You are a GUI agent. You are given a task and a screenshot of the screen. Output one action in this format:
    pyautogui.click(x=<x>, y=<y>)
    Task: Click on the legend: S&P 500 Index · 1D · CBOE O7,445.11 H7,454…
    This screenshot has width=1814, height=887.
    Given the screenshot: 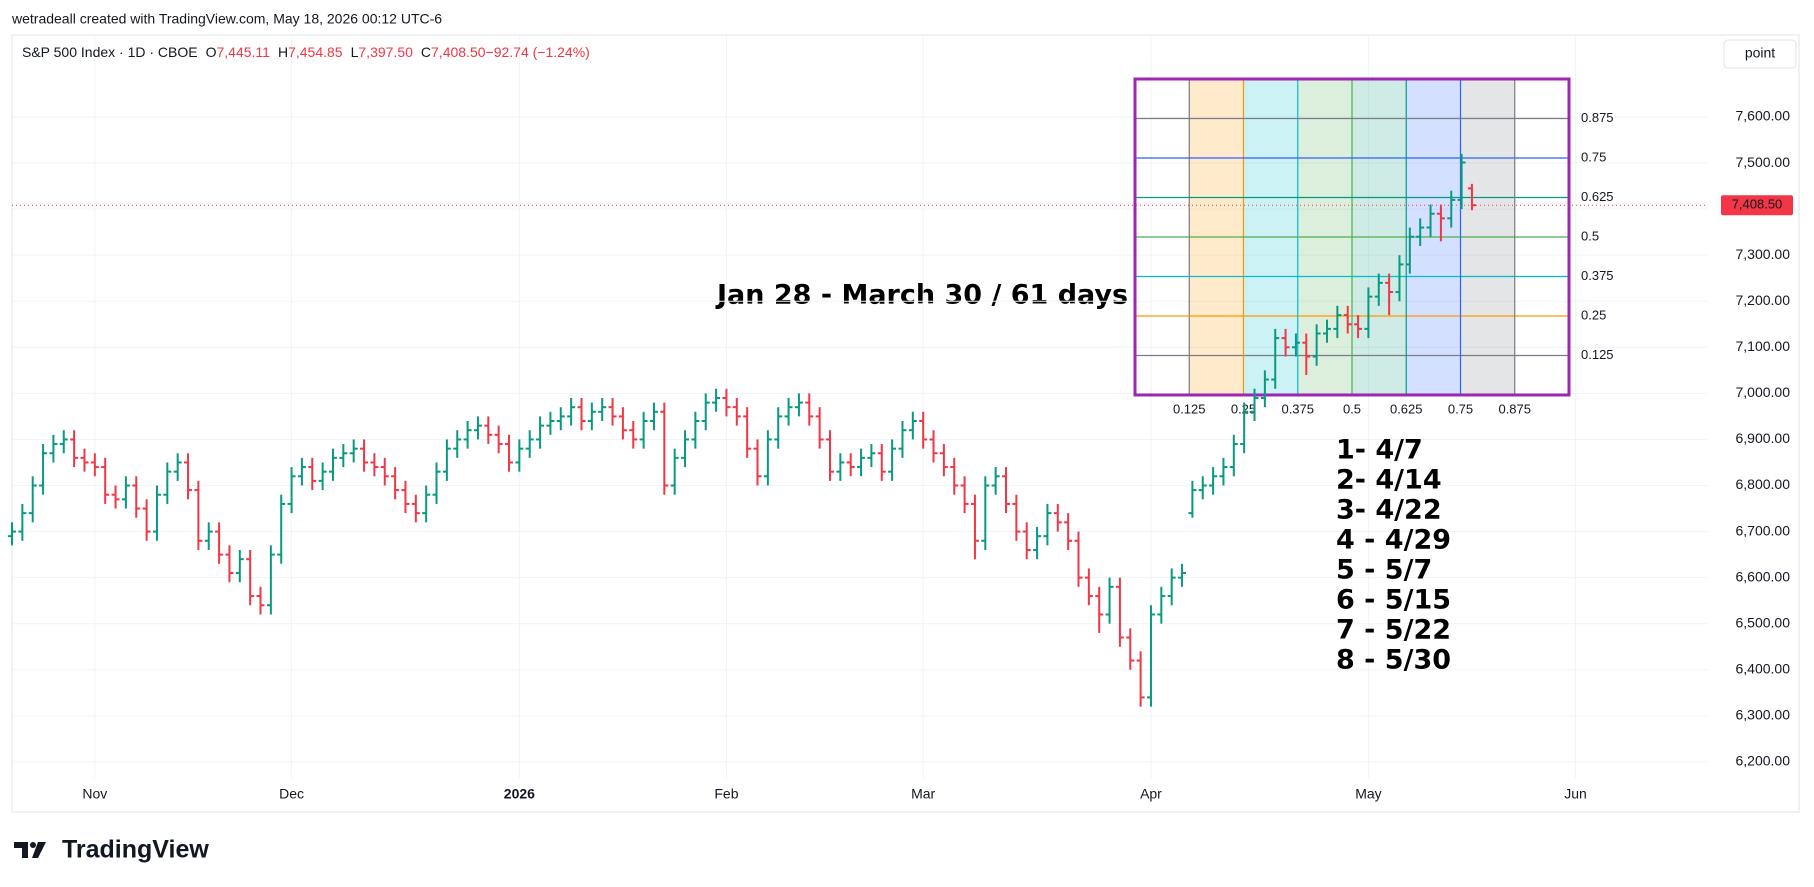 What is the action you would take?
    pyautogui.click(x=306, y=52)
    